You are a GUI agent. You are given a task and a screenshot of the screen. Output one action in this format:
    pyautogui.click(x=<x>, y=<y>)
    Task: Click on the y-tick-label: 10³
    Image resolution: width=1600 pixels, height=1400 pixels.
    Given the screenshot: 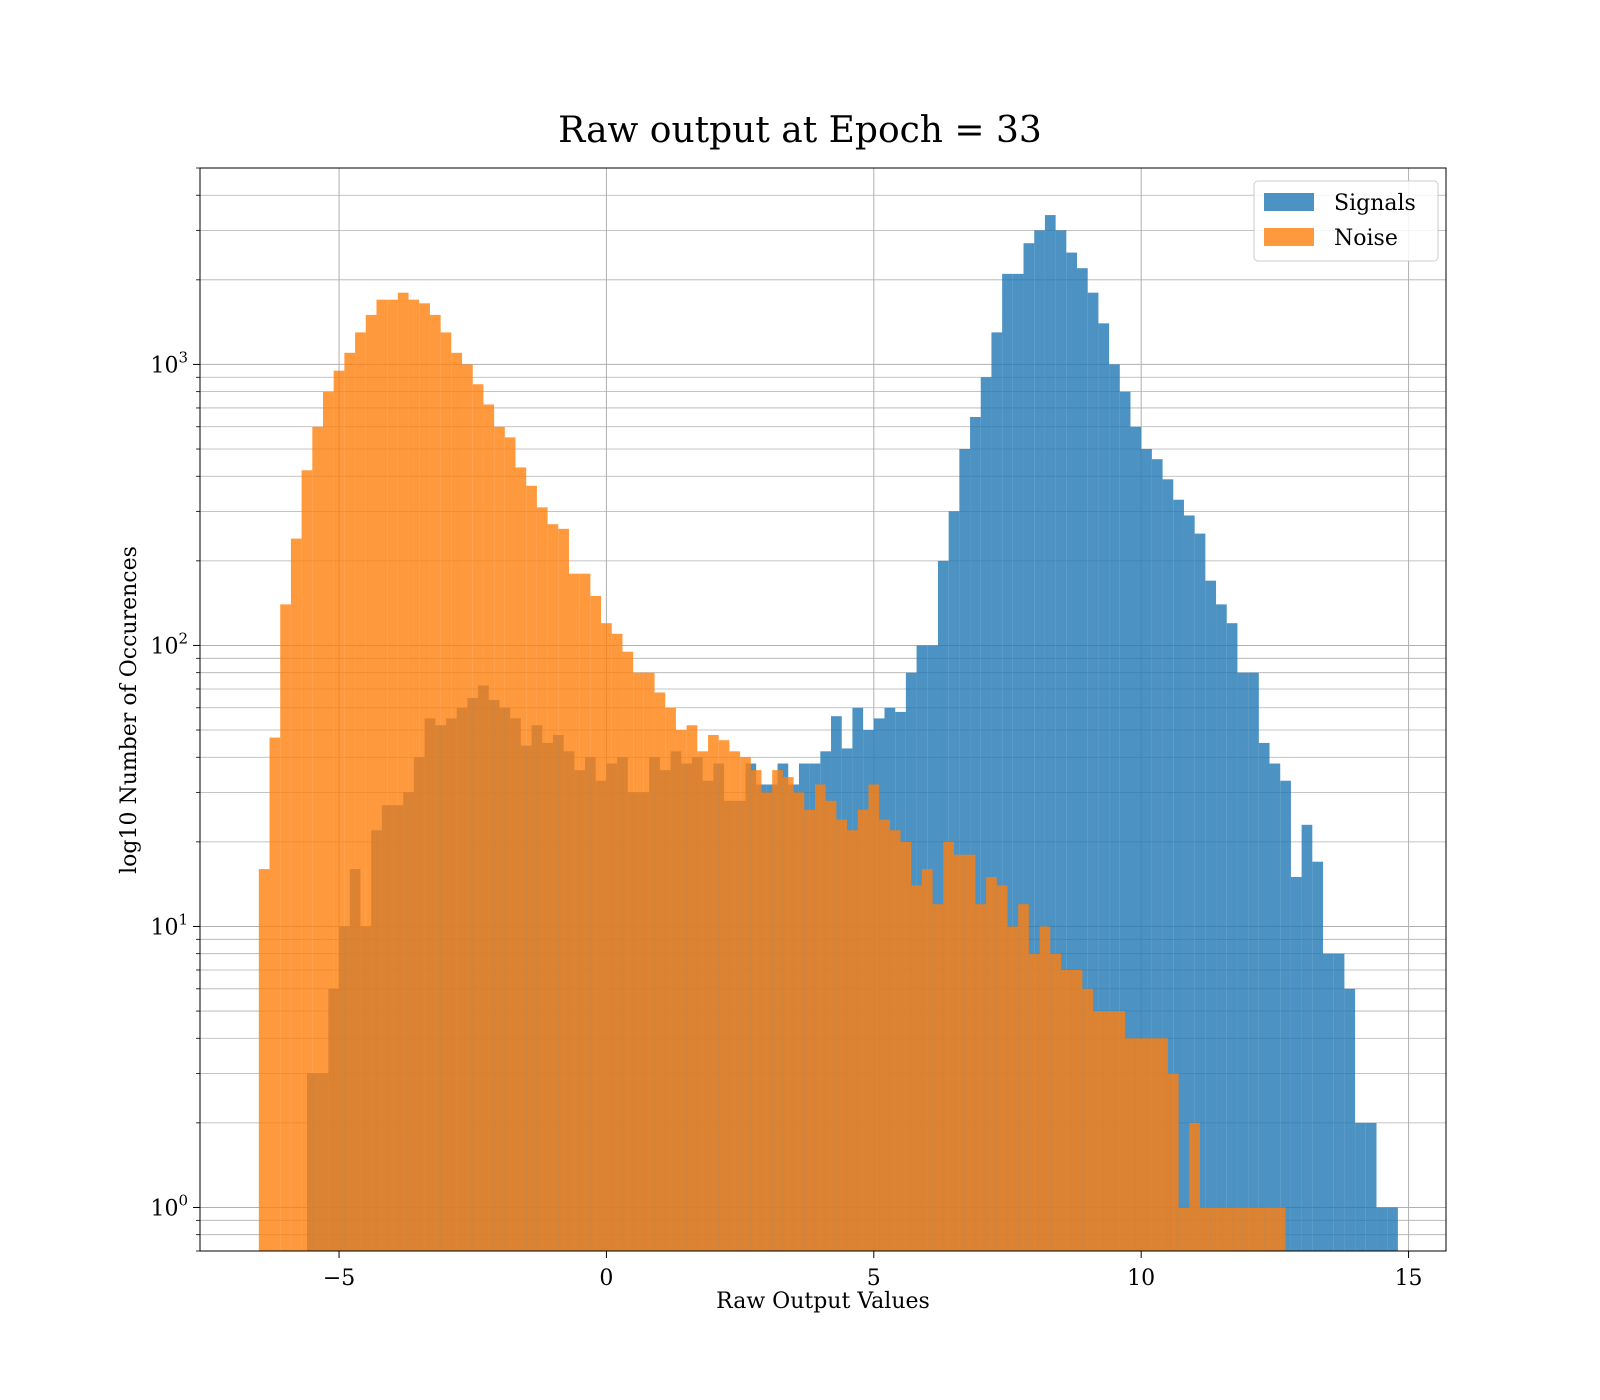 What is the action you would take?
    pyautogui.click(x=169, y=363)
    